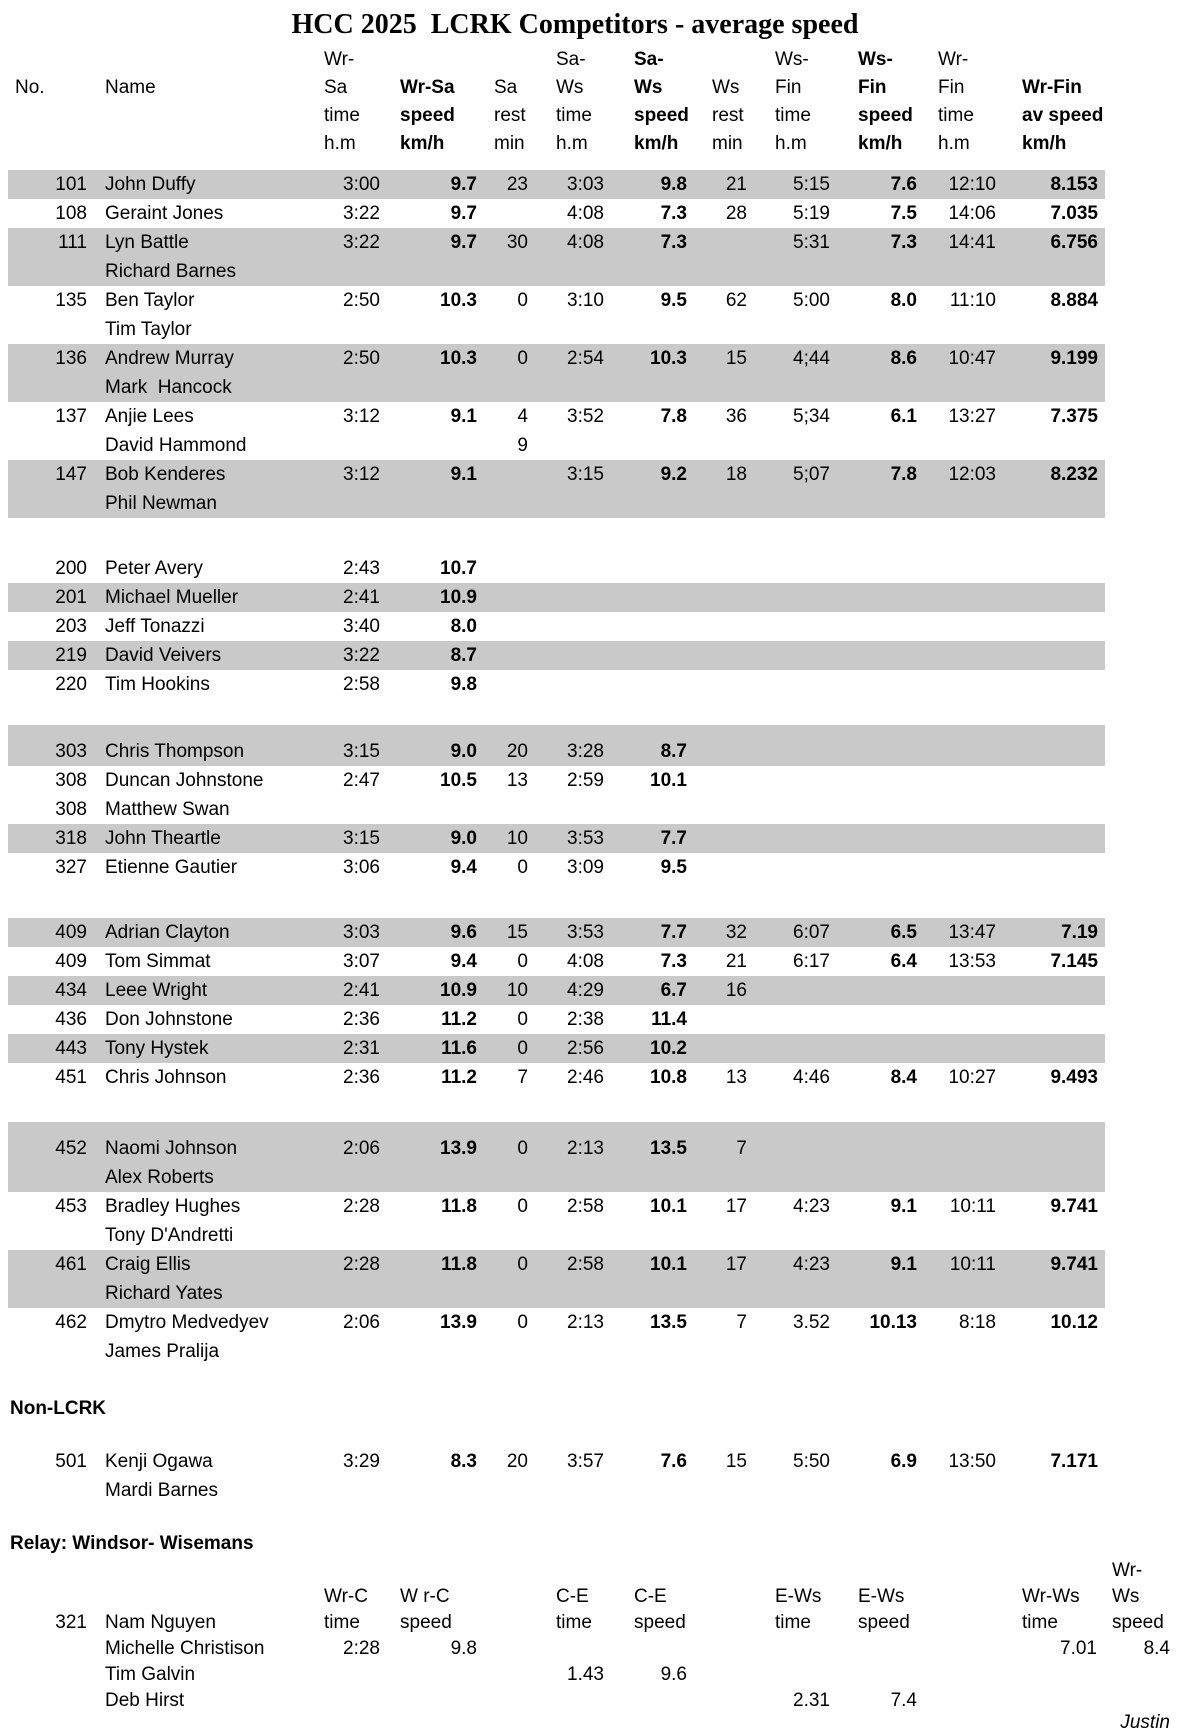  I want to click on cell-sa-rest: 4, so click(522, 416).